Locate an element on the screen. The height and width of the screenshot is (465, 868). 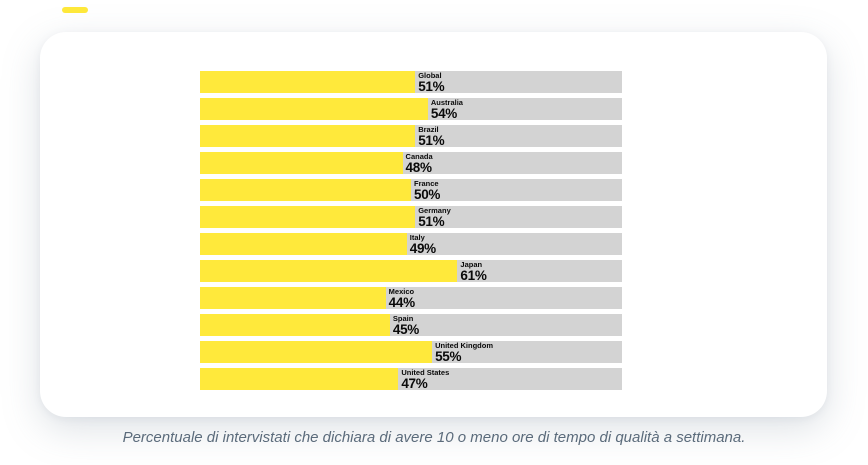
bar-row: Brazil 51% is located at coordinates (411, 136).